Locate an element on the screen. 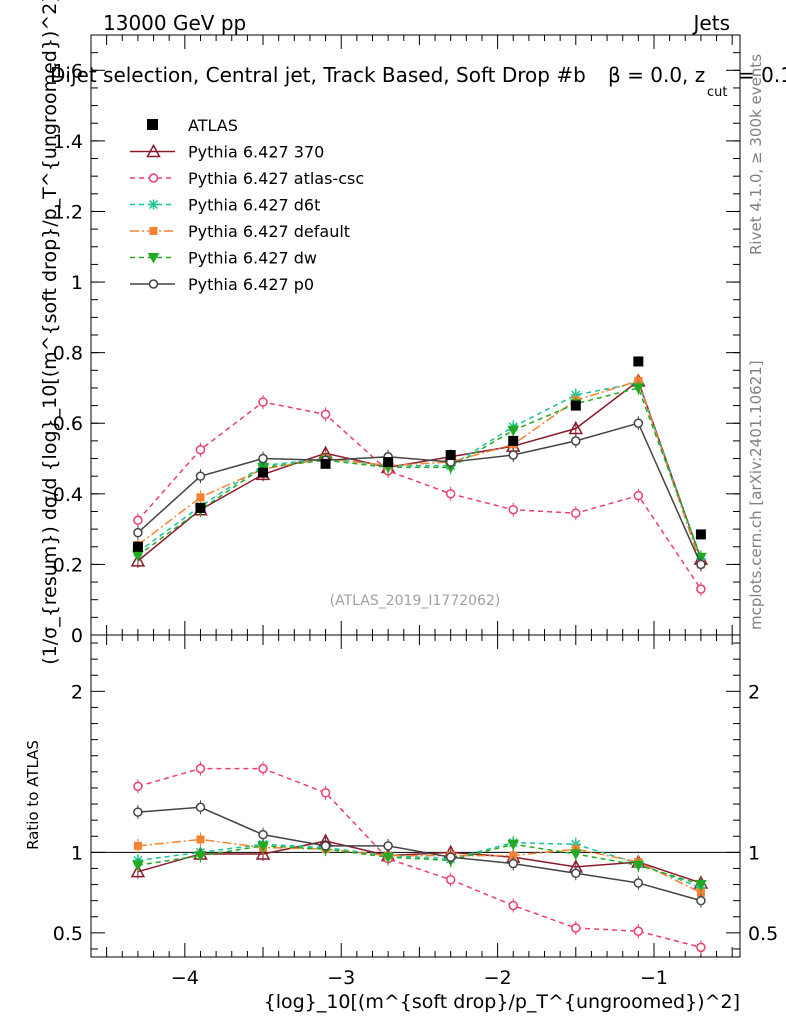  x-tick-label: −2 is located at coordinates (498, 978).